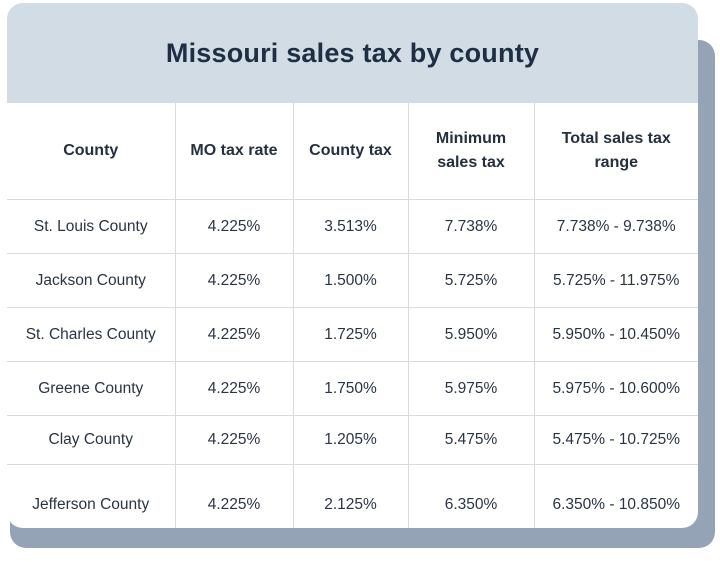 The image size is (720, 568). I want to click on county-cell: St. Louis County, so click(91, 226).